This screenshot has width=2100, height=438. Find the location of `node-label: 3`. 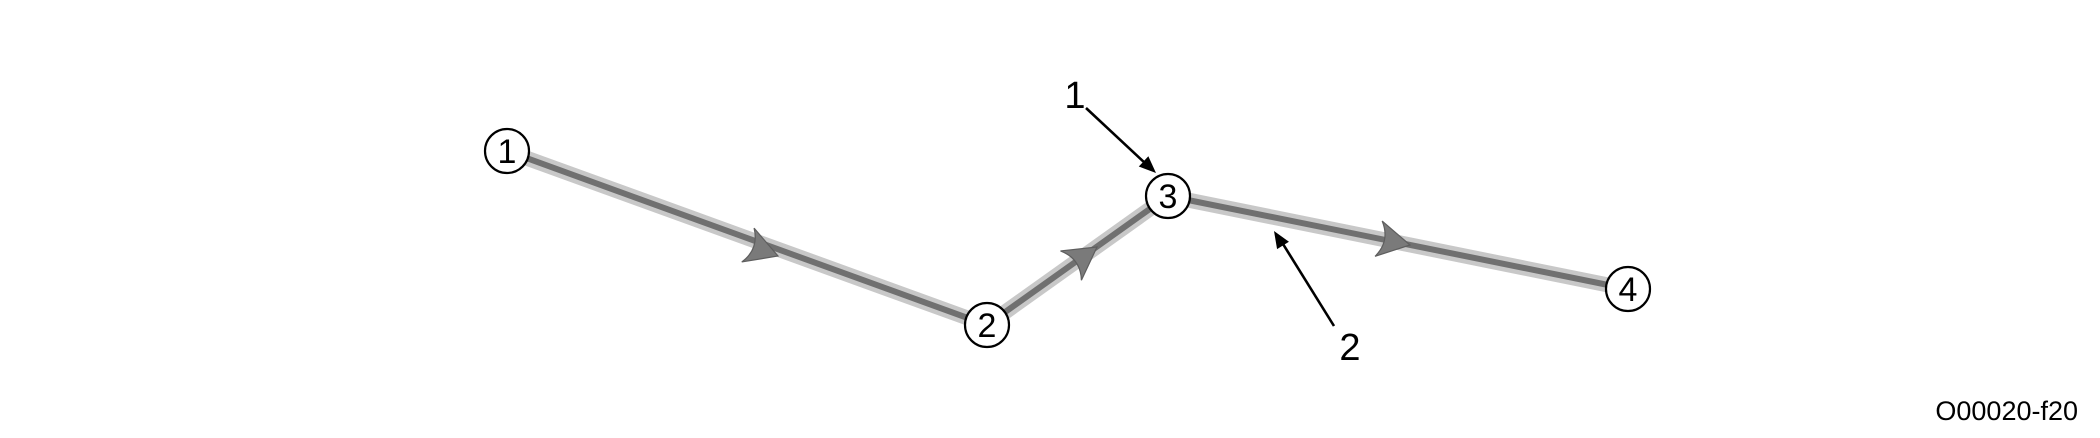

node-label: 3 is located at coordinates (1168, 197).